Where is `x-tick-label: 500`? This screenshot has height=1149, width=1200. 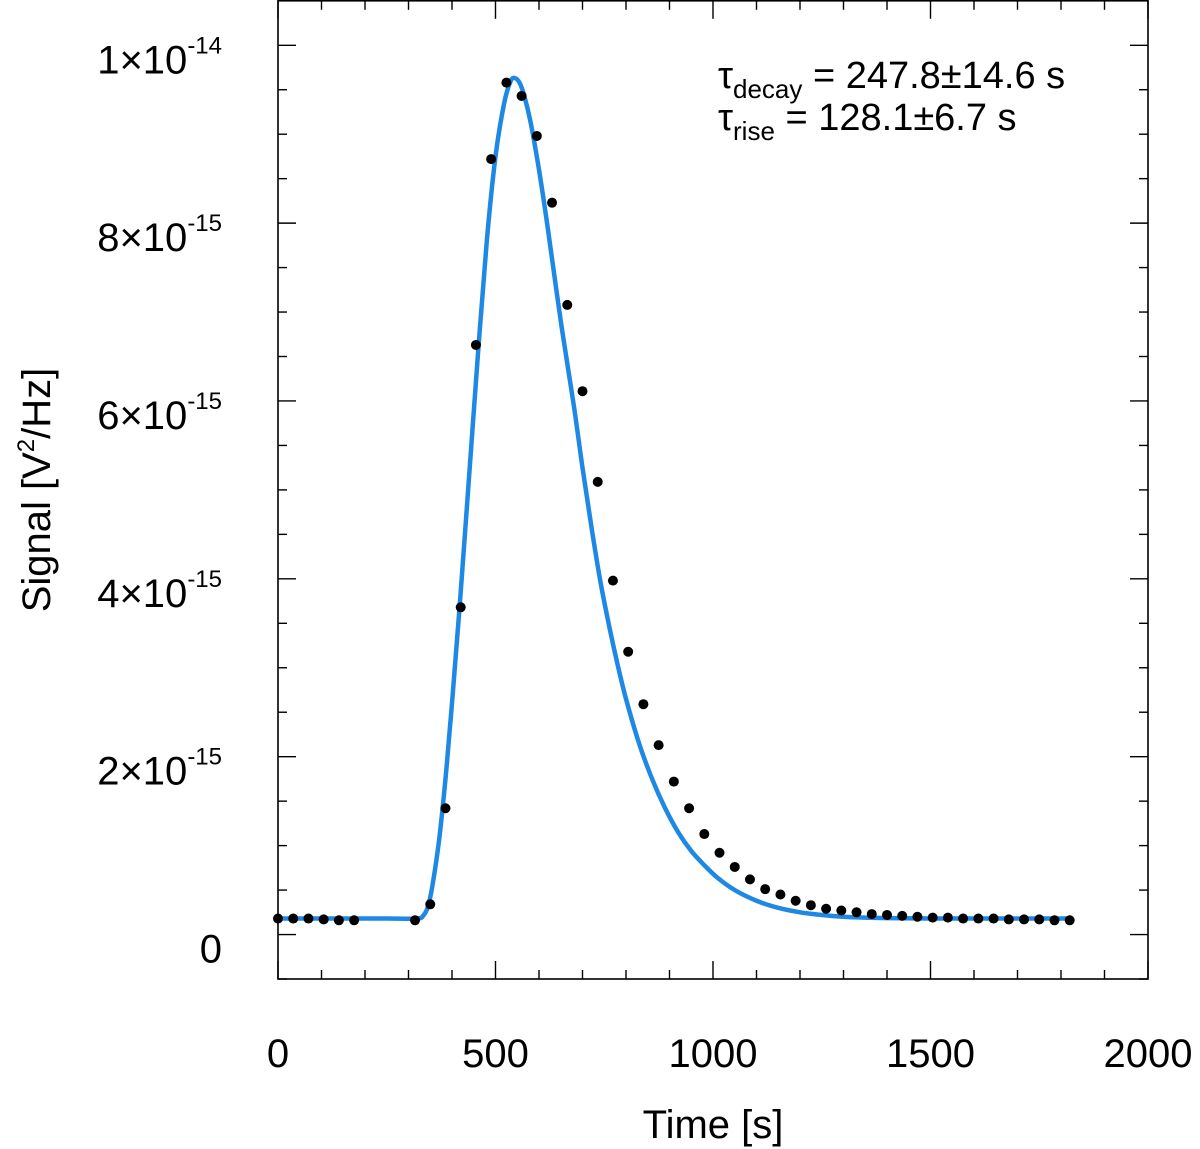 x-tick-label: 500 is located at coordinates (495, 1054).